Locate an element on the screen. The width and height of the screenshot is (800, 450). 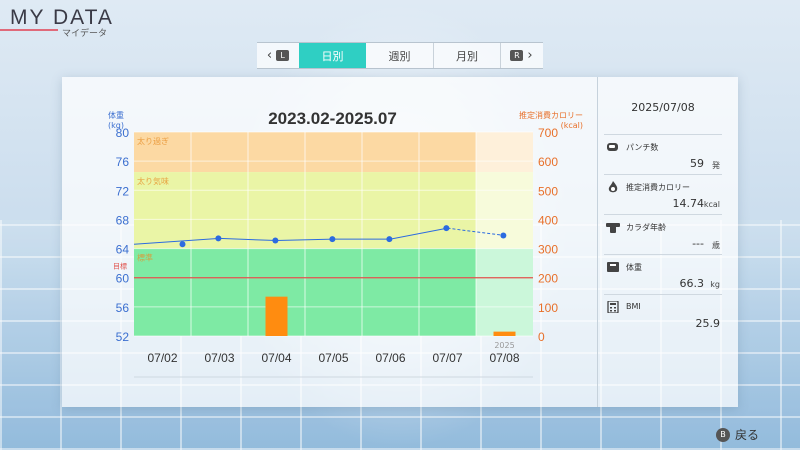
right-tick-label: 100 is located at coordinates (548, 308).